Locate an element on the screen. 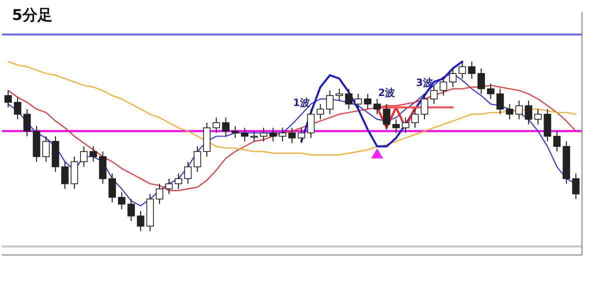  chart-title: 5分足 is located at coordinates (32, 15).